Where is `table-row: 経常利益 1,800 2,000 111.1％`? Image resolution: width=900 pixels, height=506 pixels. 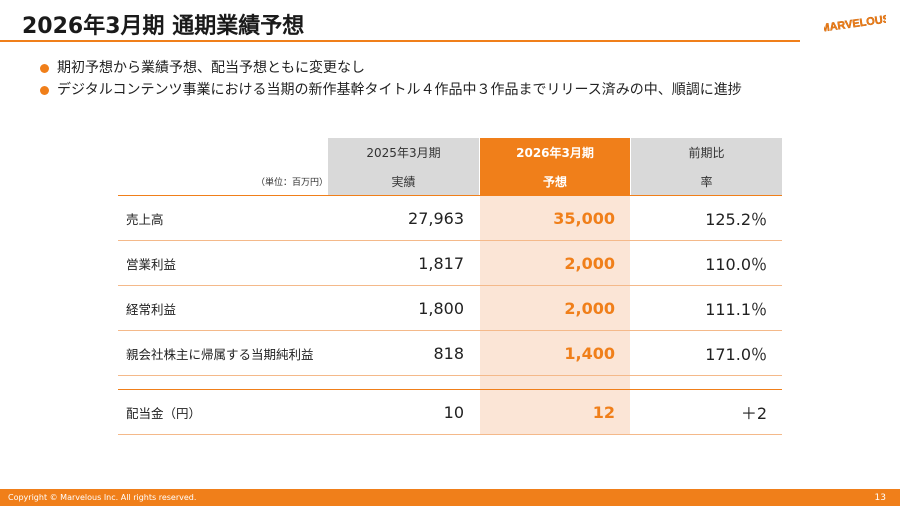
table-row: 経常利益 1,800 2,000 111.1％ is located at coordinates (450, 308).